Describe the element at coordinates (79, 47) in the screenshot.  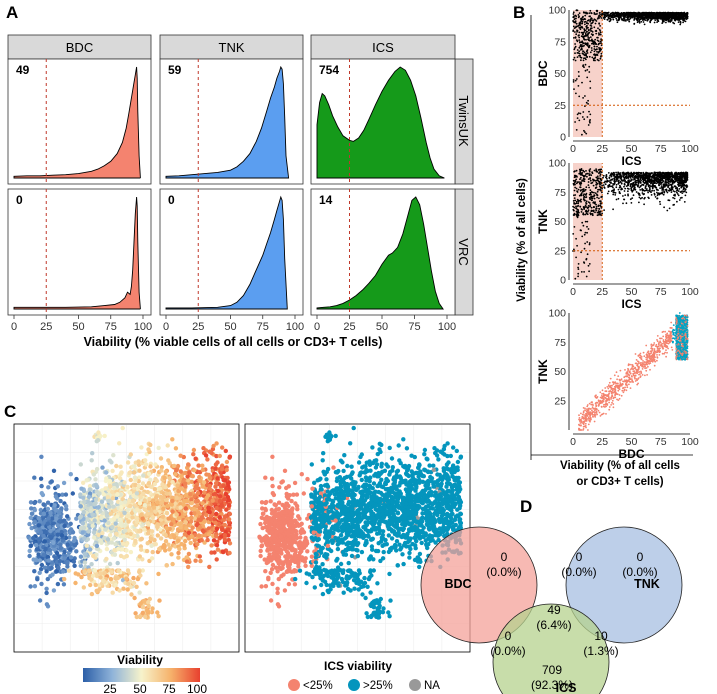
I see `strip-bdc` at that location.